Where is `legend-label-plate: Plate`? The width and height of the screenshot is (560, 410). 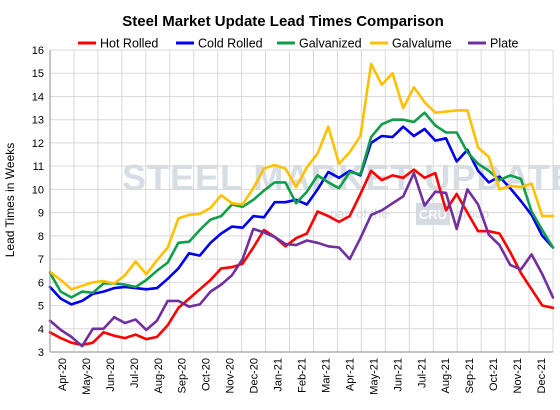
legend-label-plate: Plate is located at coordinates (504, 44).